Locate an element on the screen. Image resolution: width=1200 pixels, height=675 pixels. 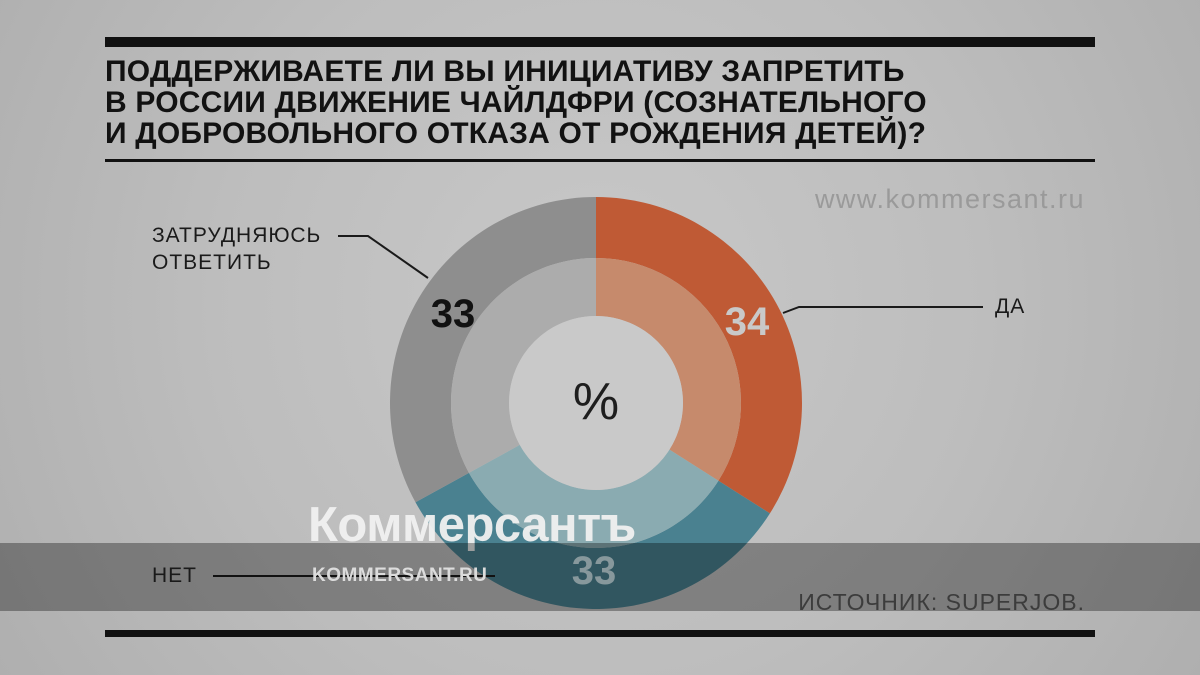
segment-value-da: 34 is located at coordinates (747, 322).